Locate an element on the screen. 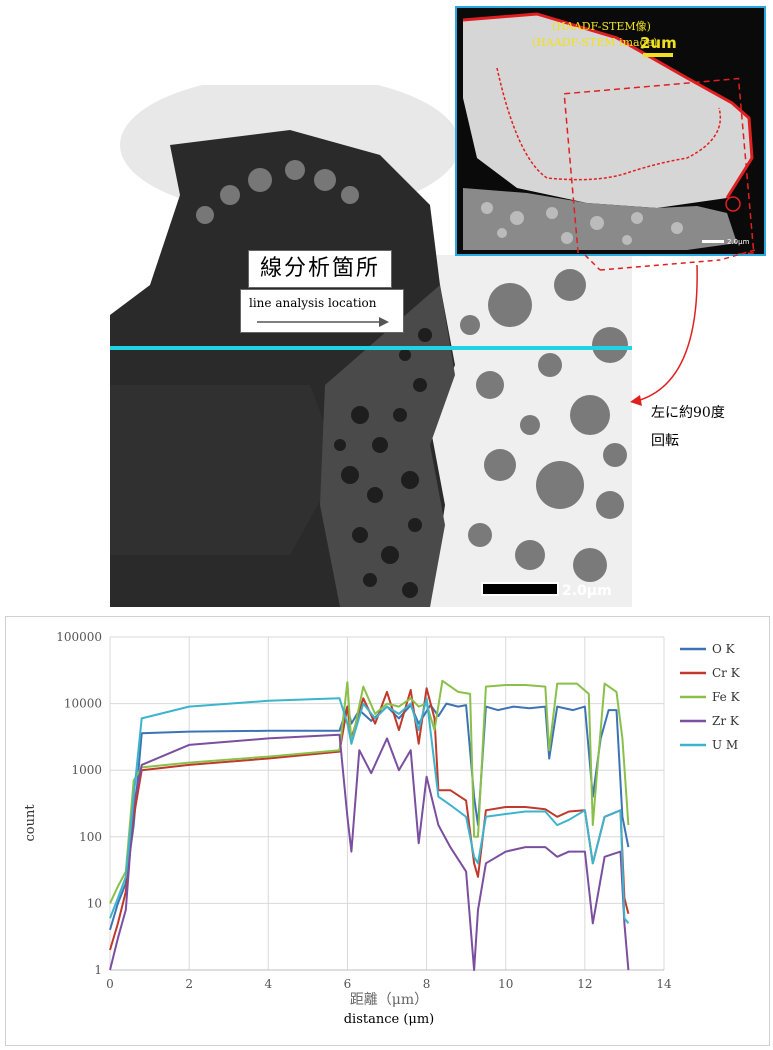 This screenshot has height=1050, width=773. connector-overlay is located at coordinates (670, 327).